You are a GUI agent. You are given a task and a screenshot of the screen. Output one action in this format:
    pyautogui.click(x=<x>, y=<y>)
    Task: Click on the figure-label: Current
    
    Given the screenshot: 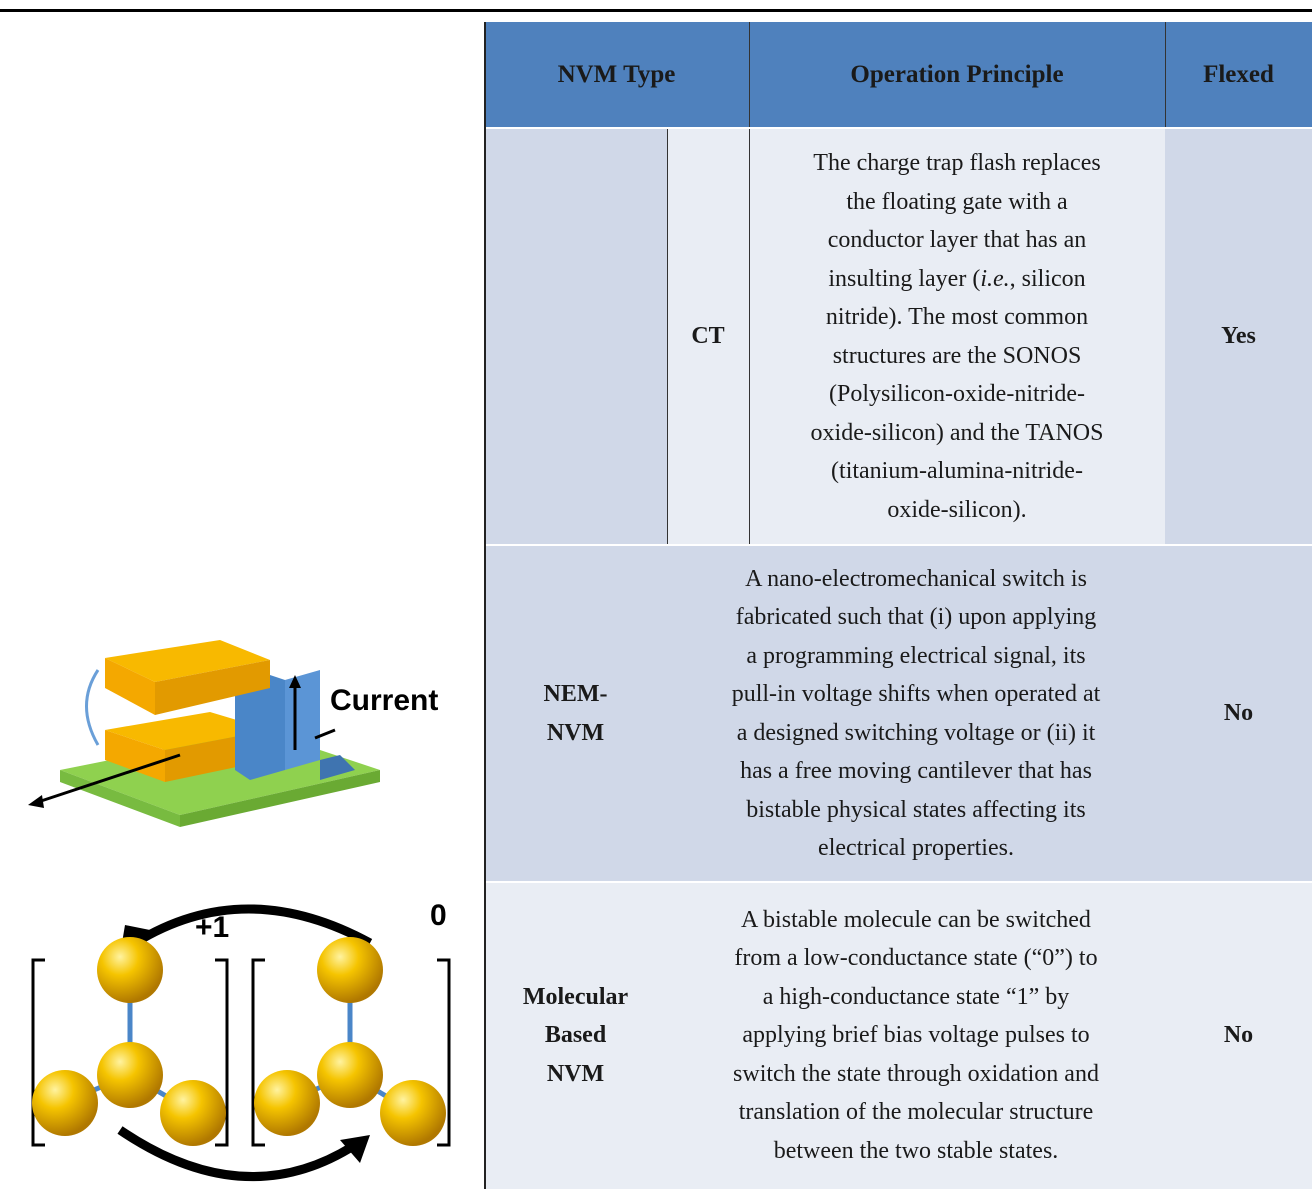 What is the action you would take?
    pyautogui.click(x=384, y=700)
    